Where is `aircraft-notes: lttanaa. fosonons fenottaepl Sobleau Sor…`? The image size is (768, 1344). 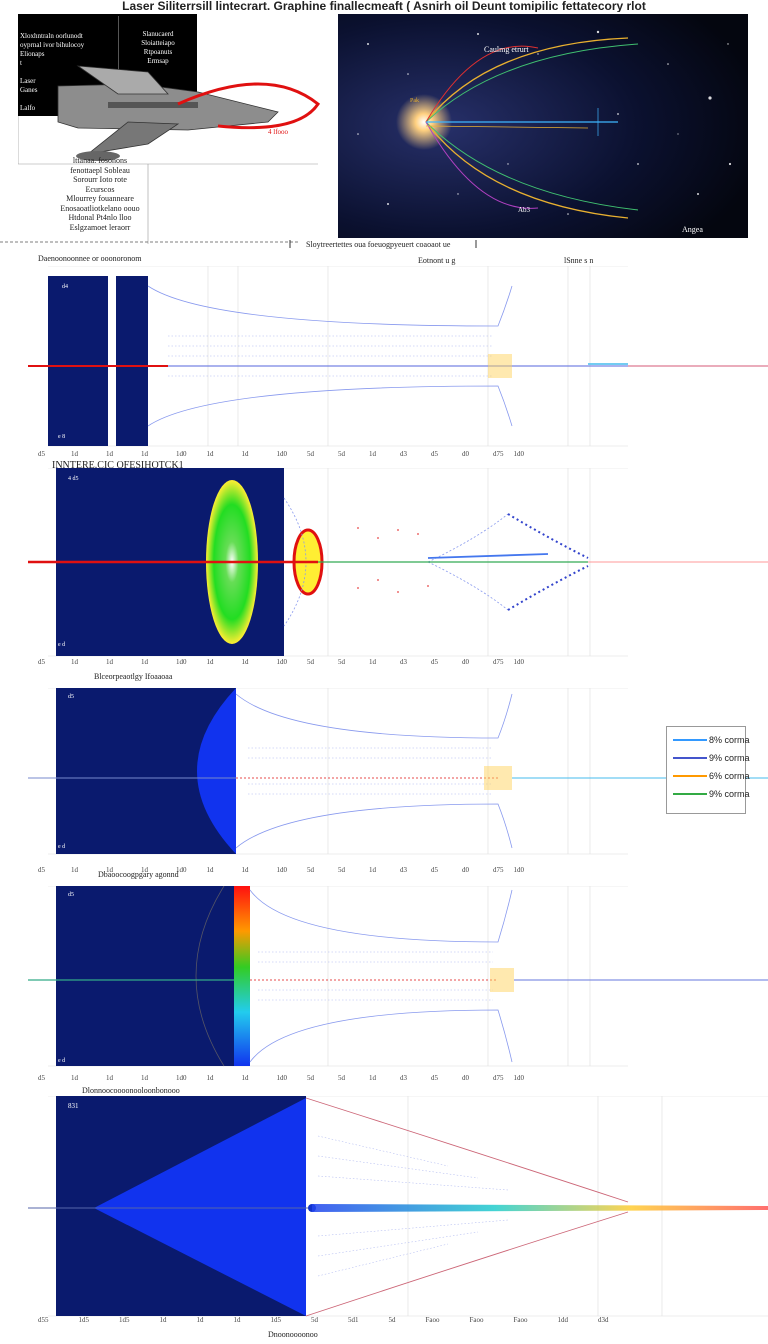
aircraft-notes: lttanaa. fosonons fenottaepl Sobleau Sor… is located at coordinates (100, 194).